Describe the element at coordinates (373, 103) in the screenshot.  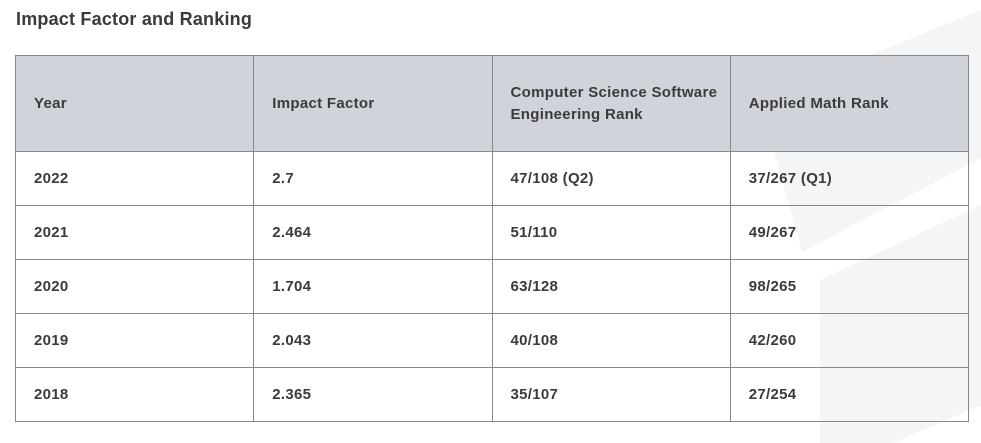
I see `column-header-impact-factor: Impact Factor` at that location.